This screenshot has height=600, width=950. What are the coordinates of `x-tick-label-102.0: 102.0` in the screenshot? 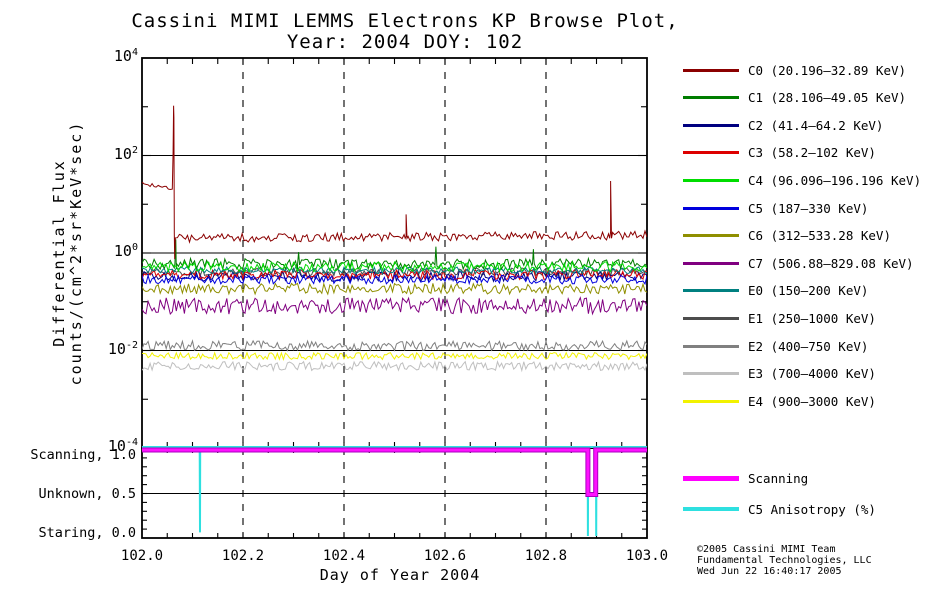 It's located at (142, 556).